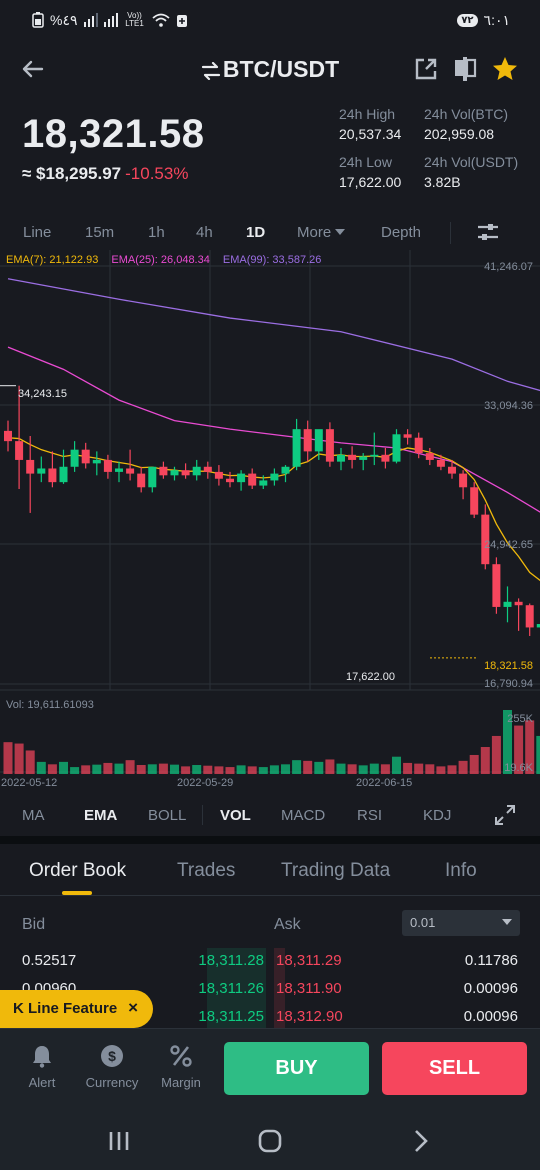 This screenshot has height=1170, width=540. What do you see at coordinates (133, 1007) in the screenshot?
I see `close-icon: ×` at bounding box center [133, 1007].